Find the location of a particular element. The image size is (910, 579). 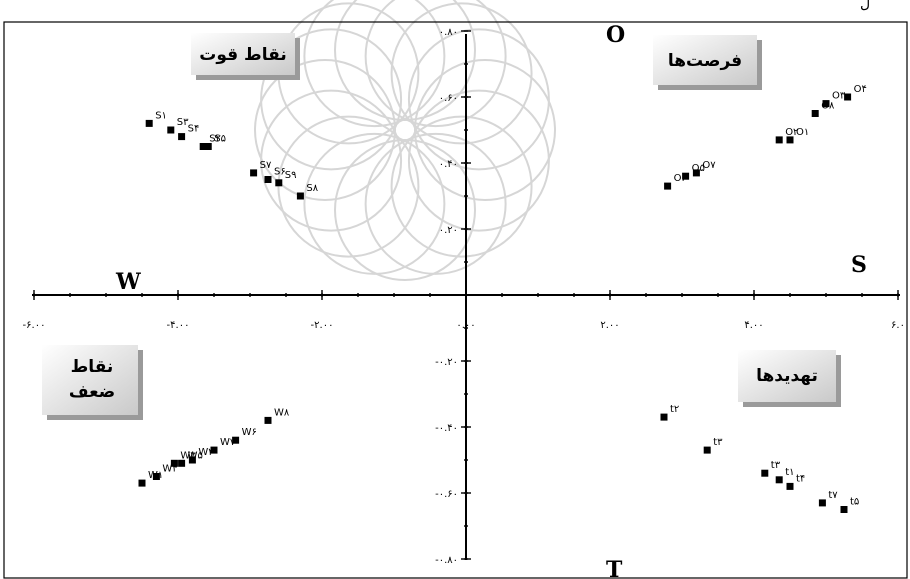

data-point-label: S۹ is located at coordinates (291, 175).